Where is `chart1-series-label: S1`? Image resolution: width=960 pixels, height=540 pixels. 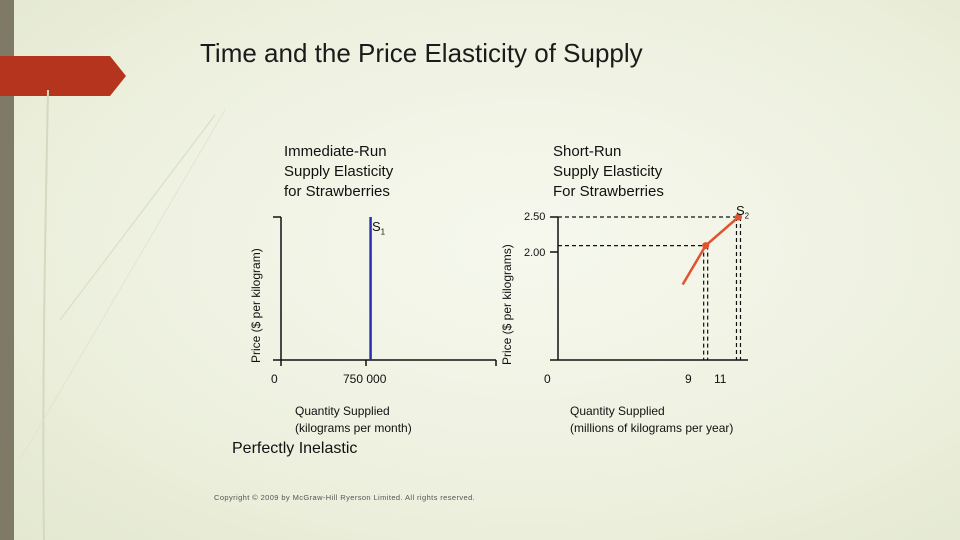 chart1-series-label: S1 is located at coordinates (379, 228).